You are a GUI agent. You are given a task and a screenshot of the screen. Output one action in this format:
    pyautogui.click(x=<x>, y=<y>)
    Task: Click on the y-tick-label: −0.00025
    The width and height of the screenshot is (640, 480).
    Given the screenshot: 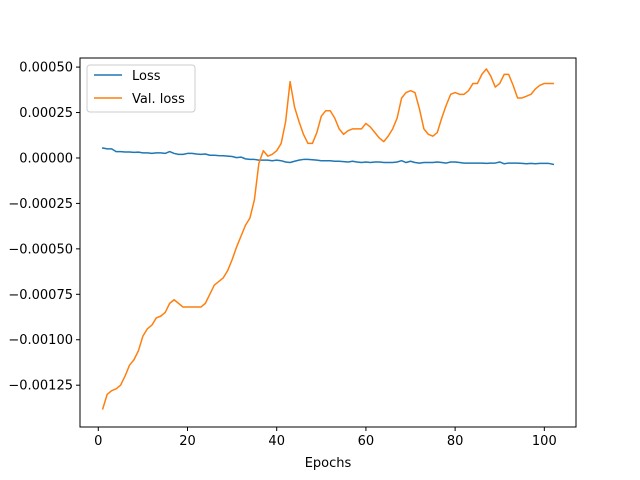 What is the action you would take?
    pyautogui.click(x=40, y=204)
    